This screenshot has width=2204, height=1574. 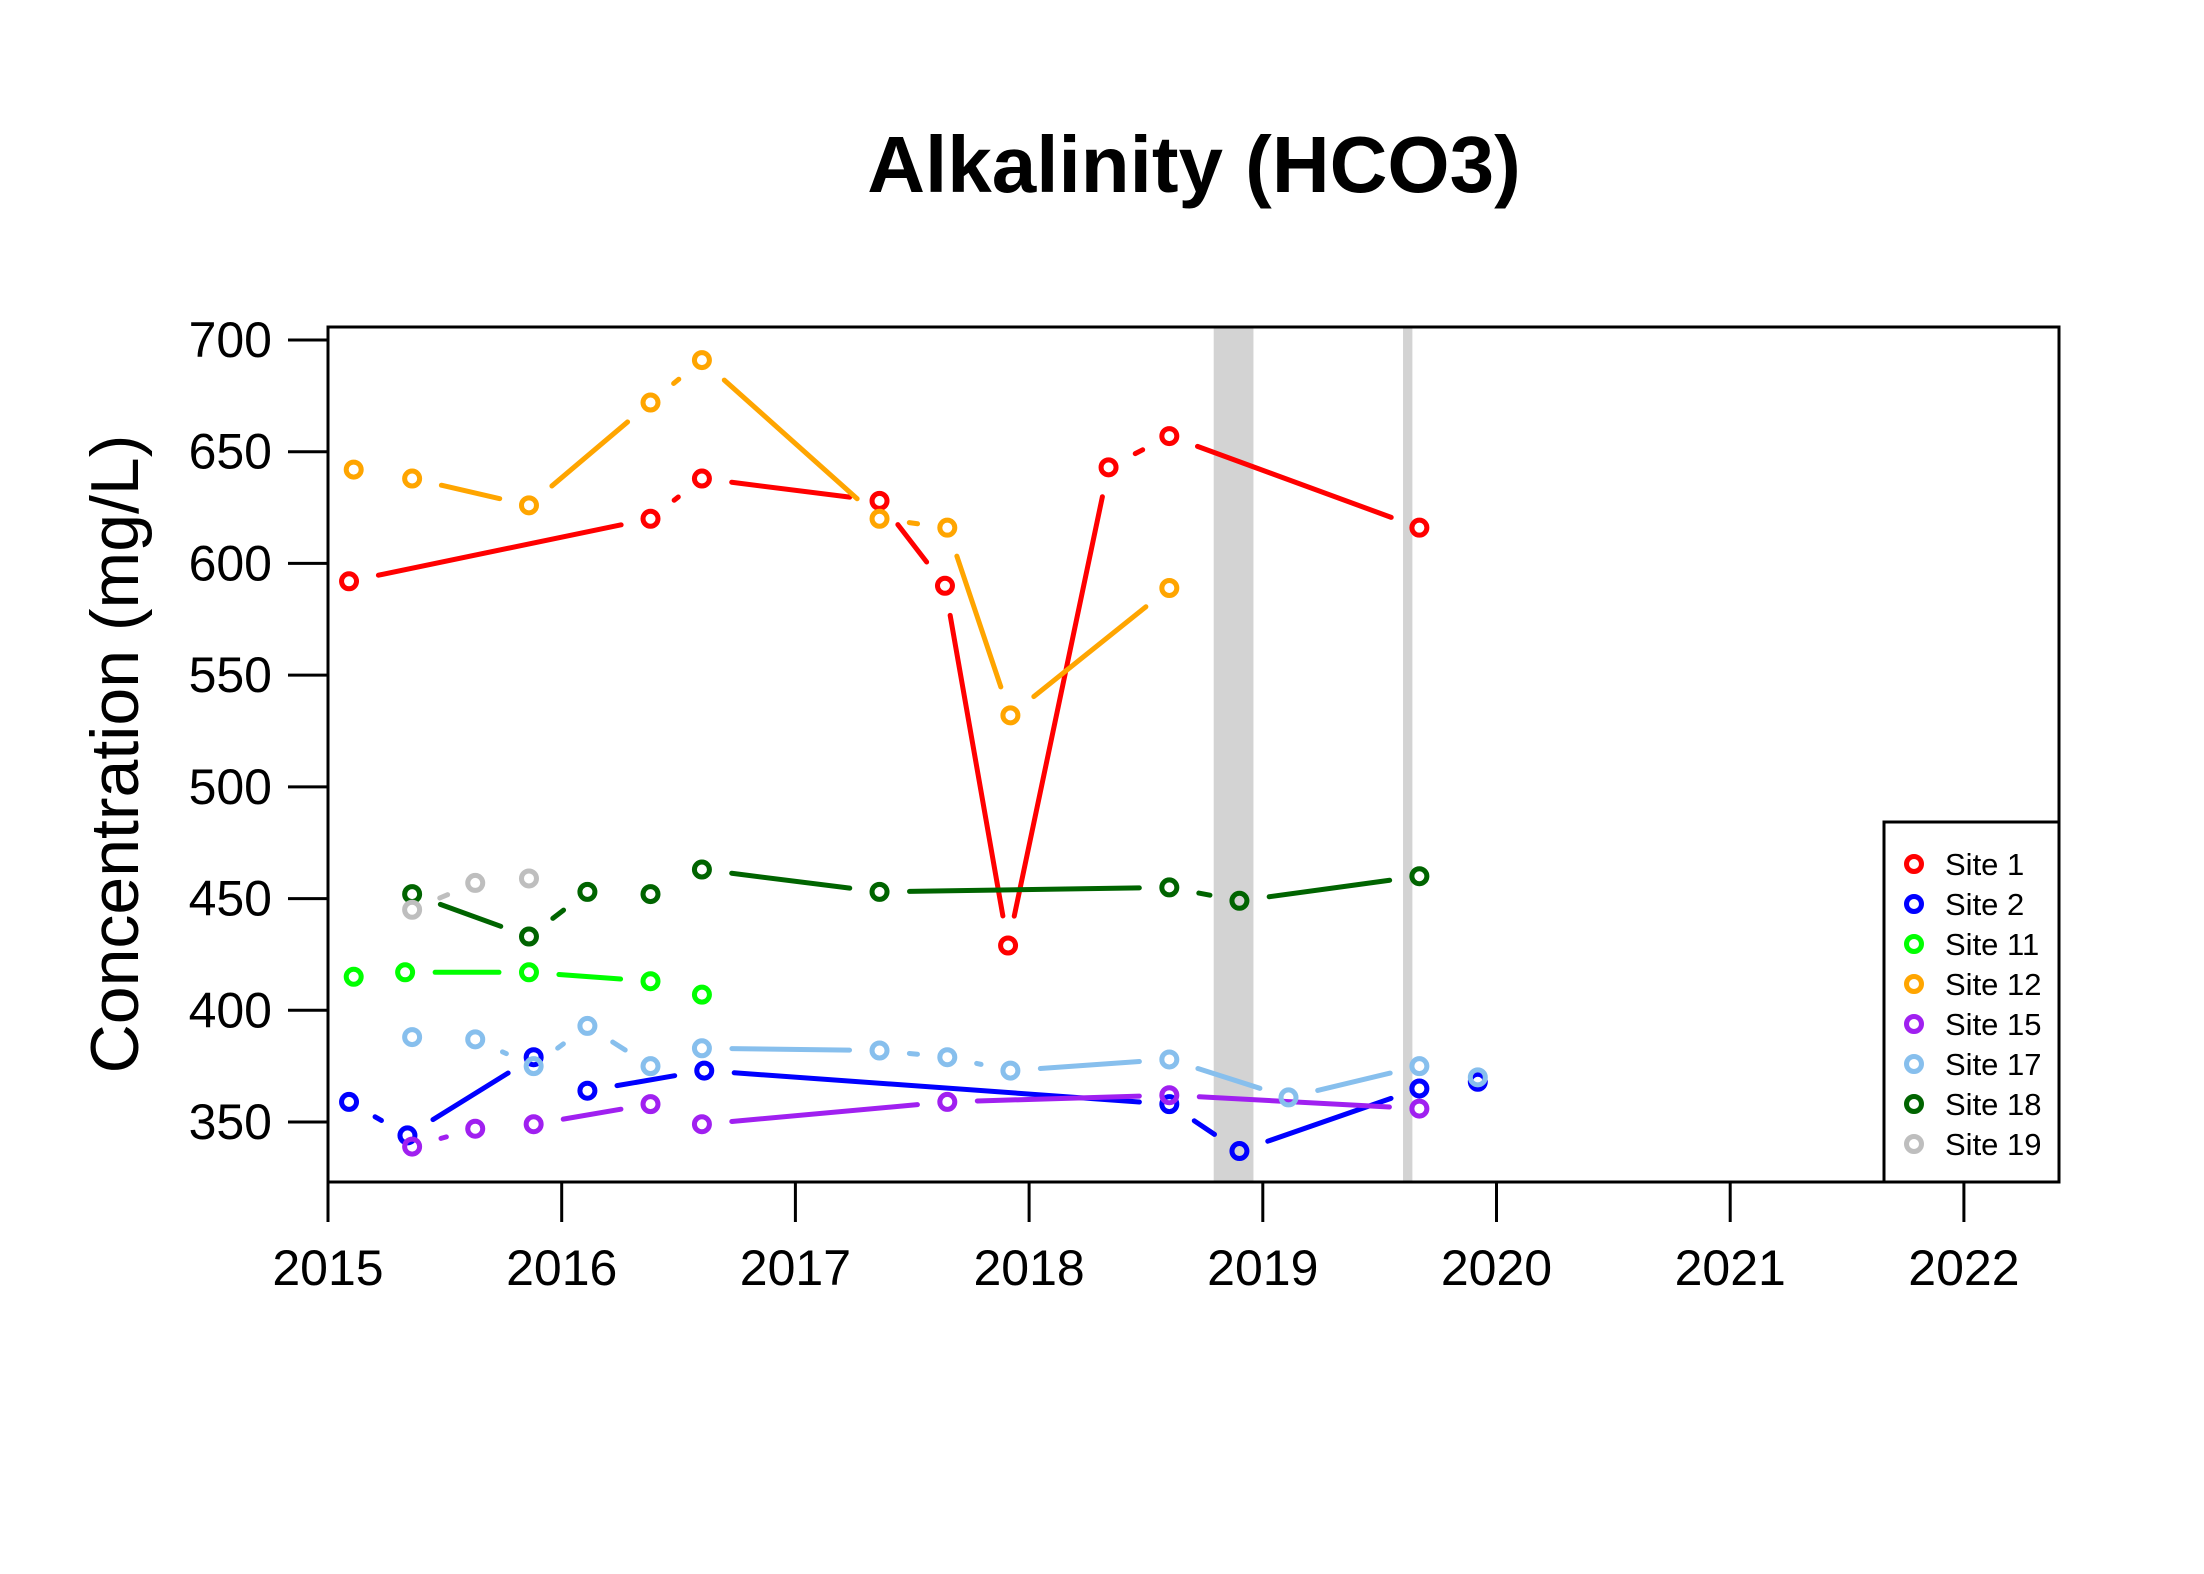 What do you see at coordinates (259, 731) in the screenshot?
I see `y-axis: 350 400 450 500 550 600 650 700` at bounding box center [259, 731].